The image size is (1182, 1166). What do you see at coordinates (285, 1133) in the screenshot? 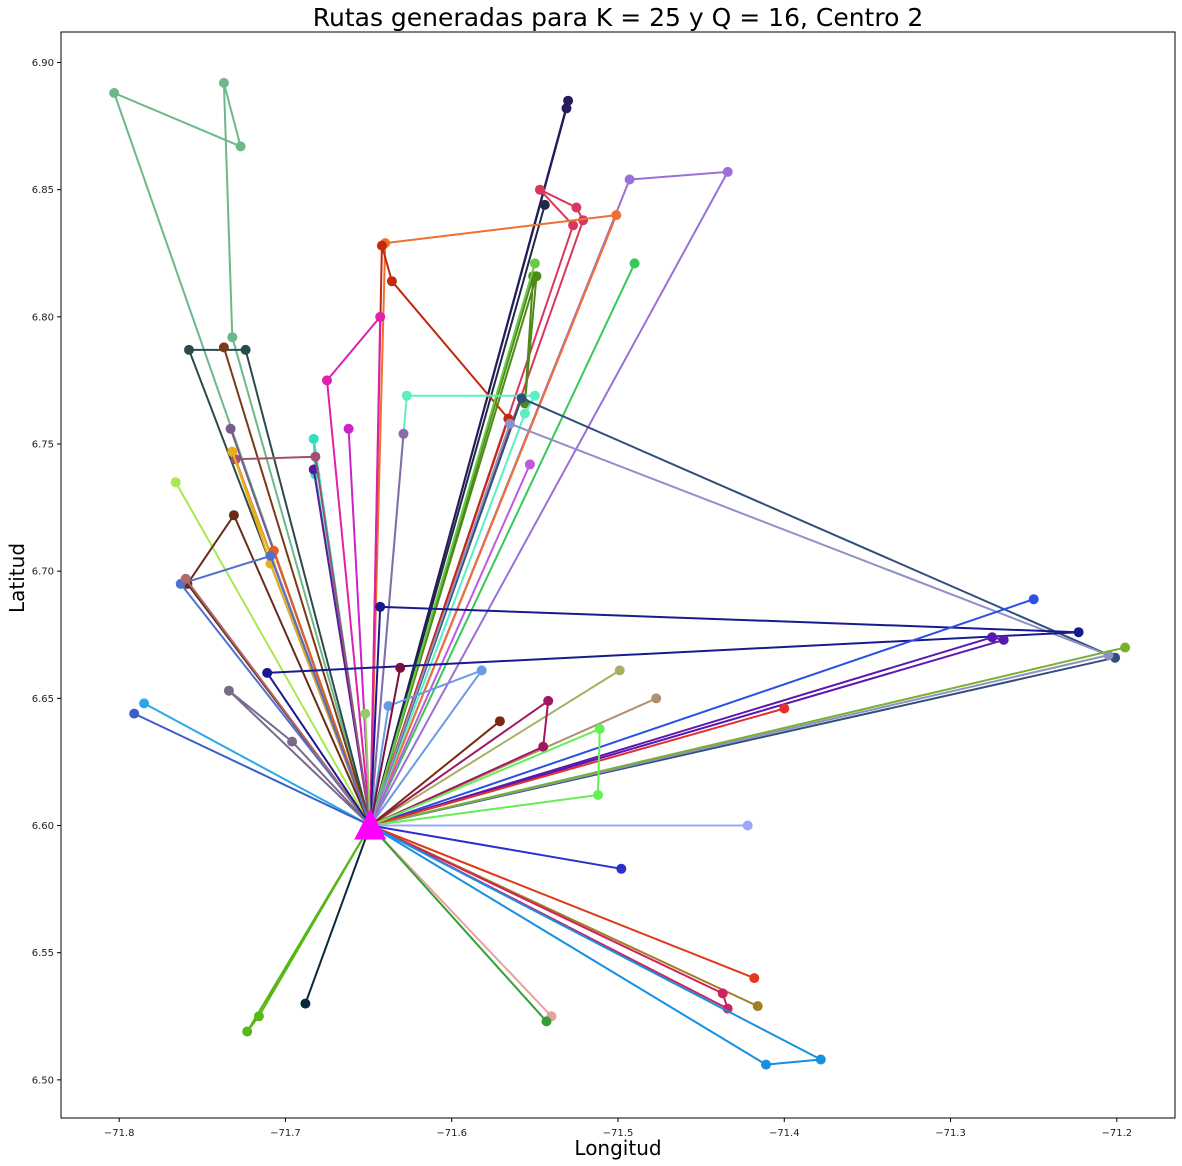
I see `x-tick-label: −71.7` at bounding box center [285, 1133].